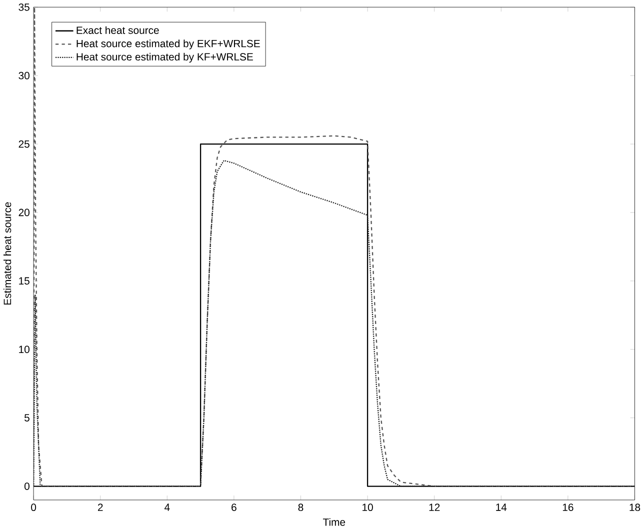  I want to click on y-tick-label: 5, so click(27, 418).